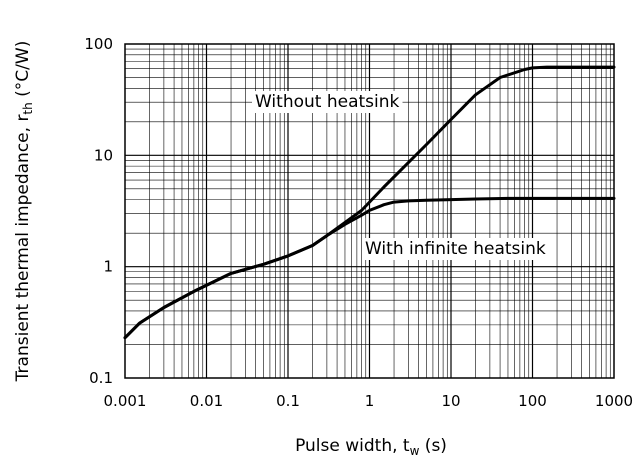 Image resolution: width=639 pixels, height=459 pixels. I want to click on y-axis-title: Transient thermal impedance, rth (°C/W), so click(24, 212).